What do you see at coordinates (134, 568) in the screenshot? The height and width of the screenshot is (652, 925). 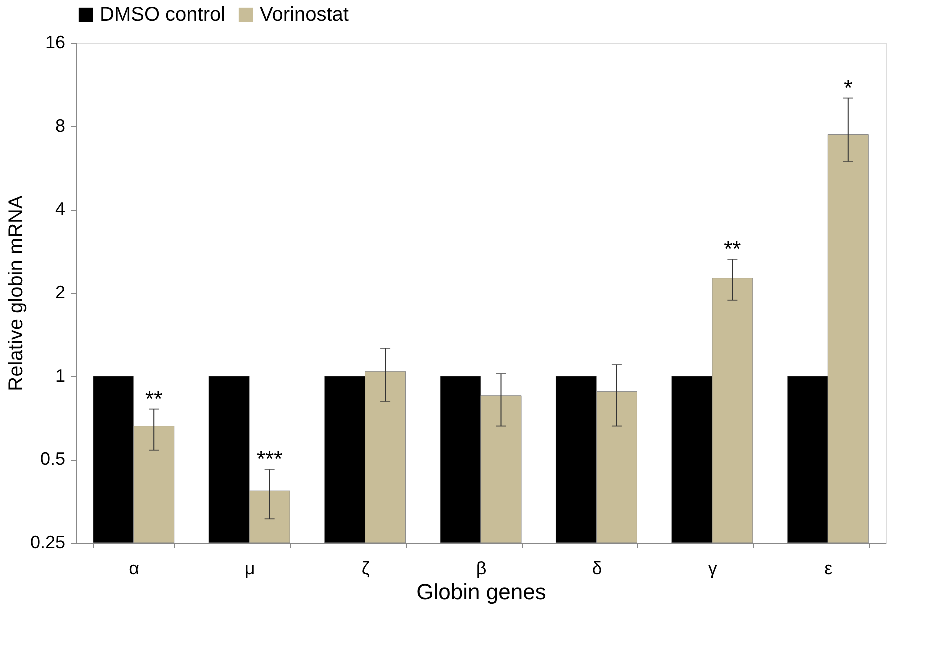 I see `x-tick-label: α` at bounding box center [134, 568].